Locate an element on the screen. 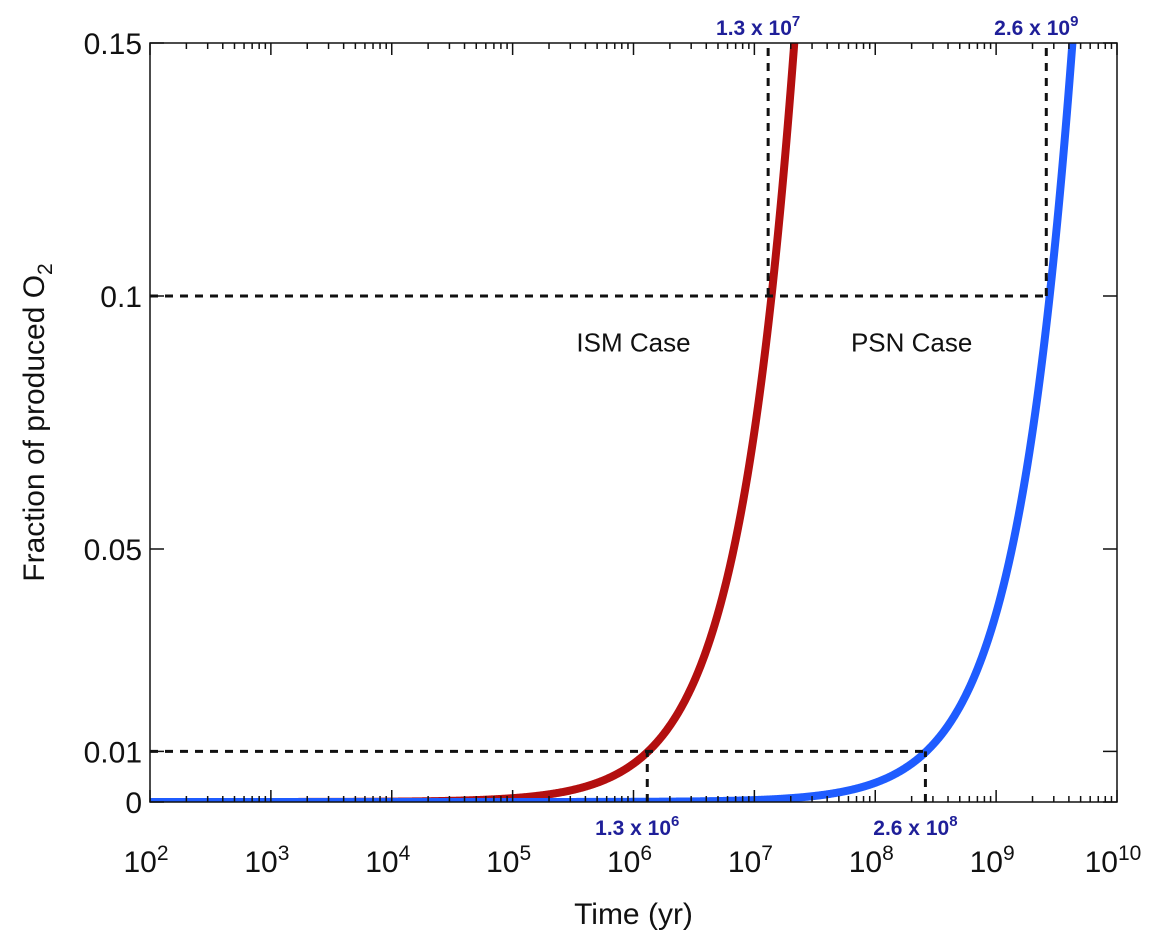 The image size is (1170, 938). y-tick-label: 0.1 is located at coordinates (121, 297).